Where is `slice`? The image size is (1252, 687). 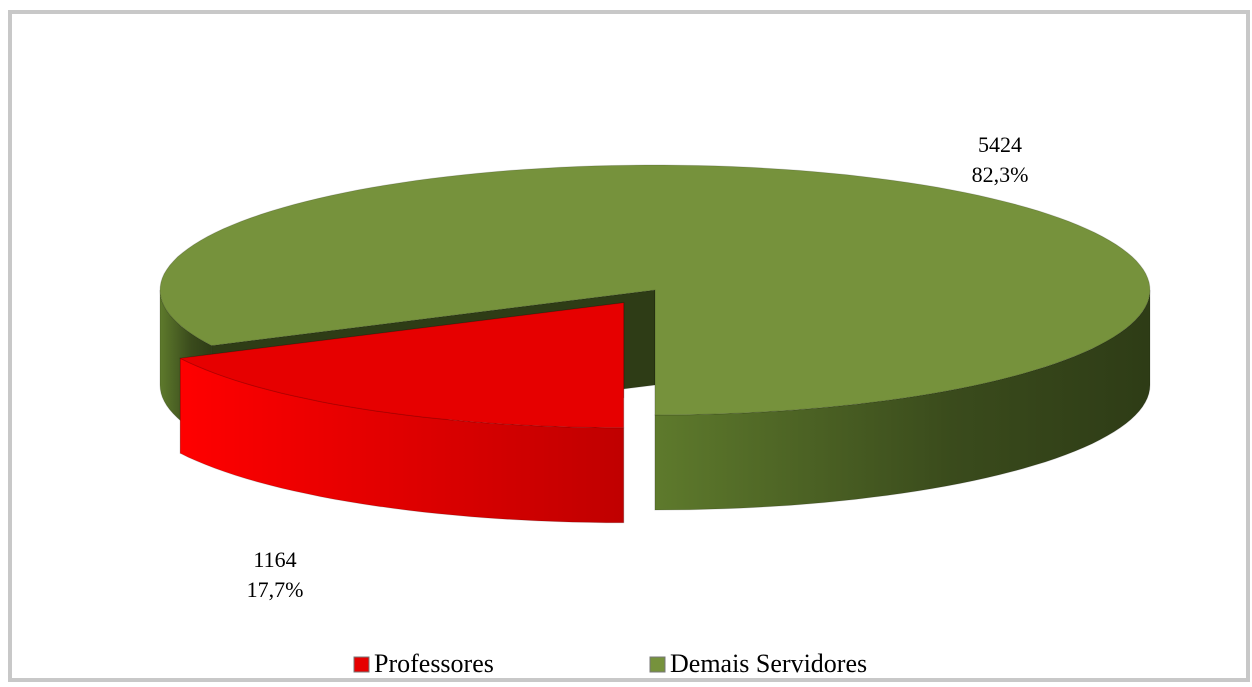
slice is located at coordinates (401, 413).